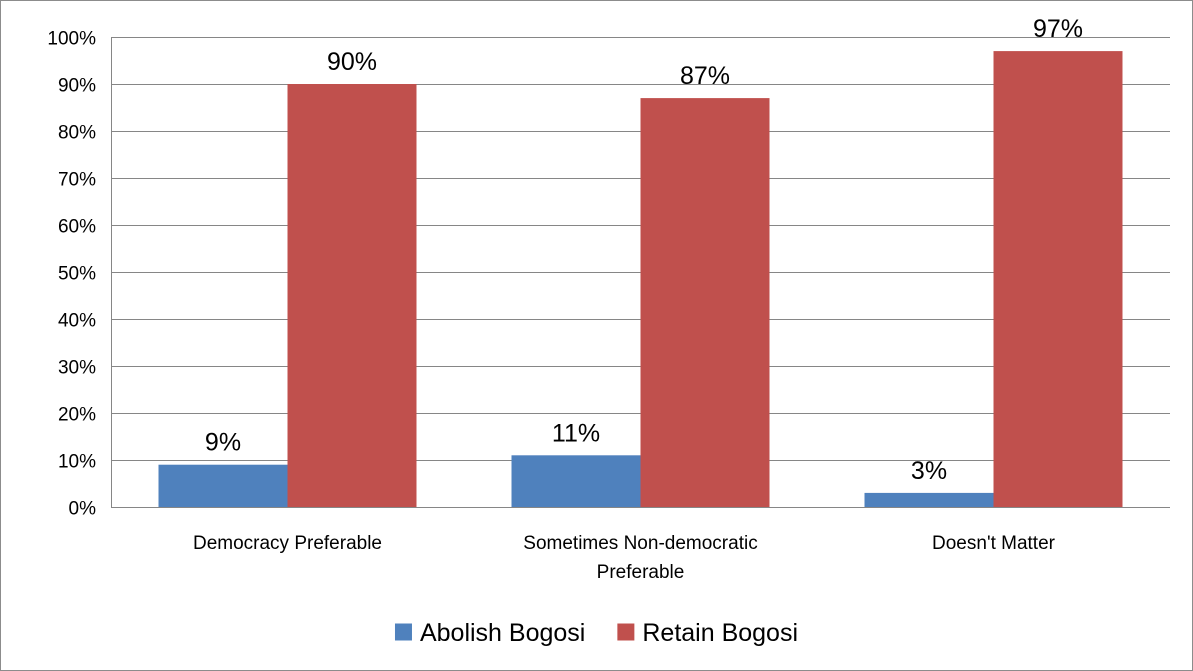 This screenshot has width=1193, height=671. I want to click on x-tick-label: Doesn't Matter, so click(994, 543).